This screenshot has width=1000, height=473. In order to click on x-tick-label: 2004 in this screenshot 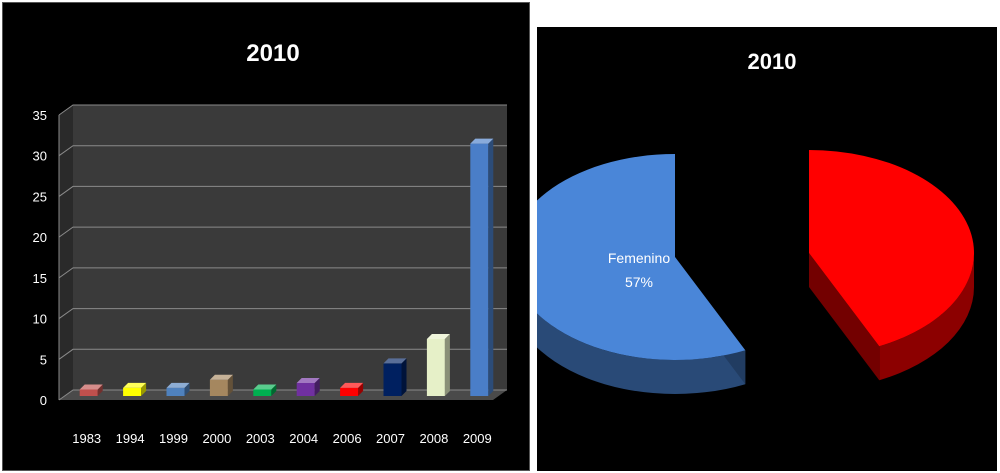, I will do `click(303, 438)`.